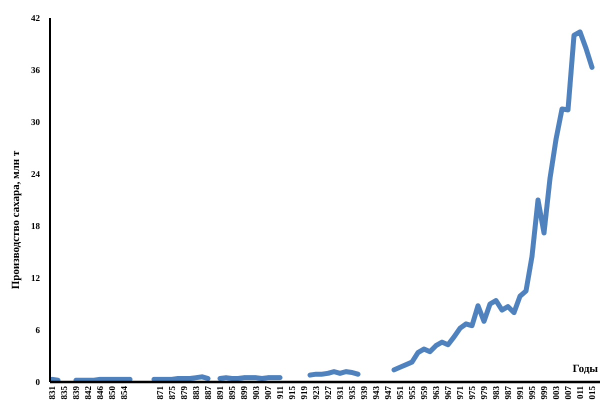 This screenshot has height=405, width=600. Describe the element at coordinates (568, 393) in the screenshot. I see `x-tick-label: 007` at that location.